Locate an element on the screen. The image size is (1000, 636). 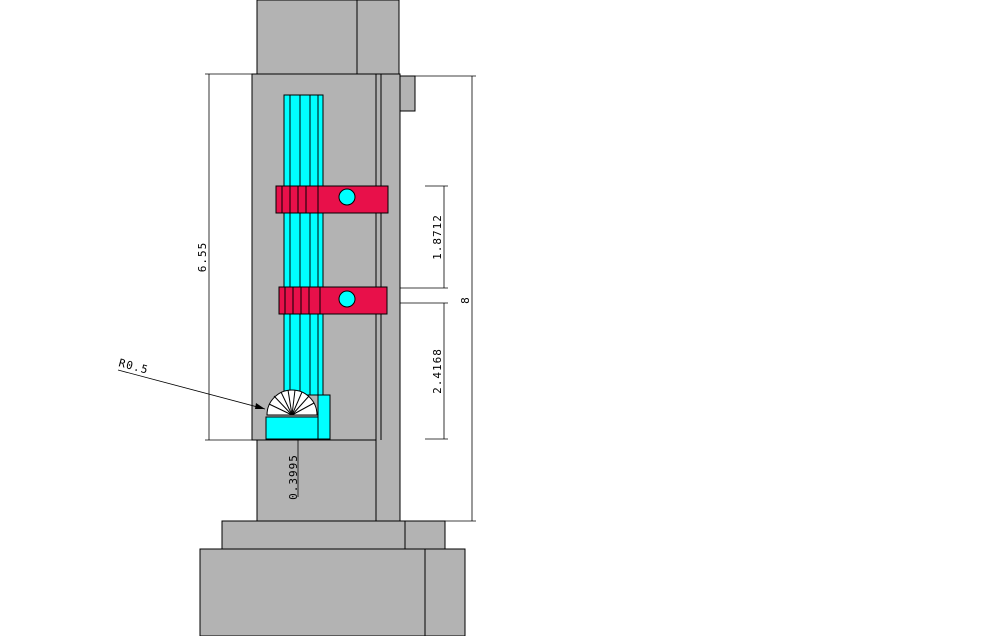
base-plate is located at coordinates (332, 578).